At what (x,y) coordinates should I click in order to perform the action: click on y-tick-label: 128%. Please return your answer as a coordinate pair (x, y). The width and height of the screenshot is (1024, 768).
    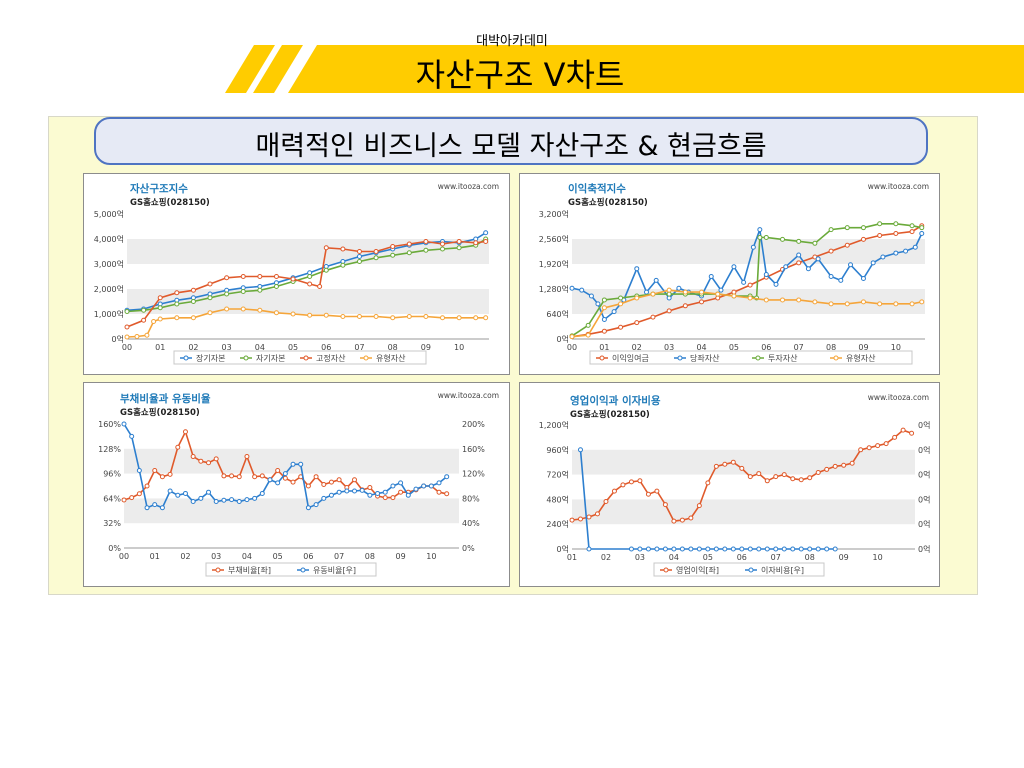
    Looking at the image, I should click on (109, 449).